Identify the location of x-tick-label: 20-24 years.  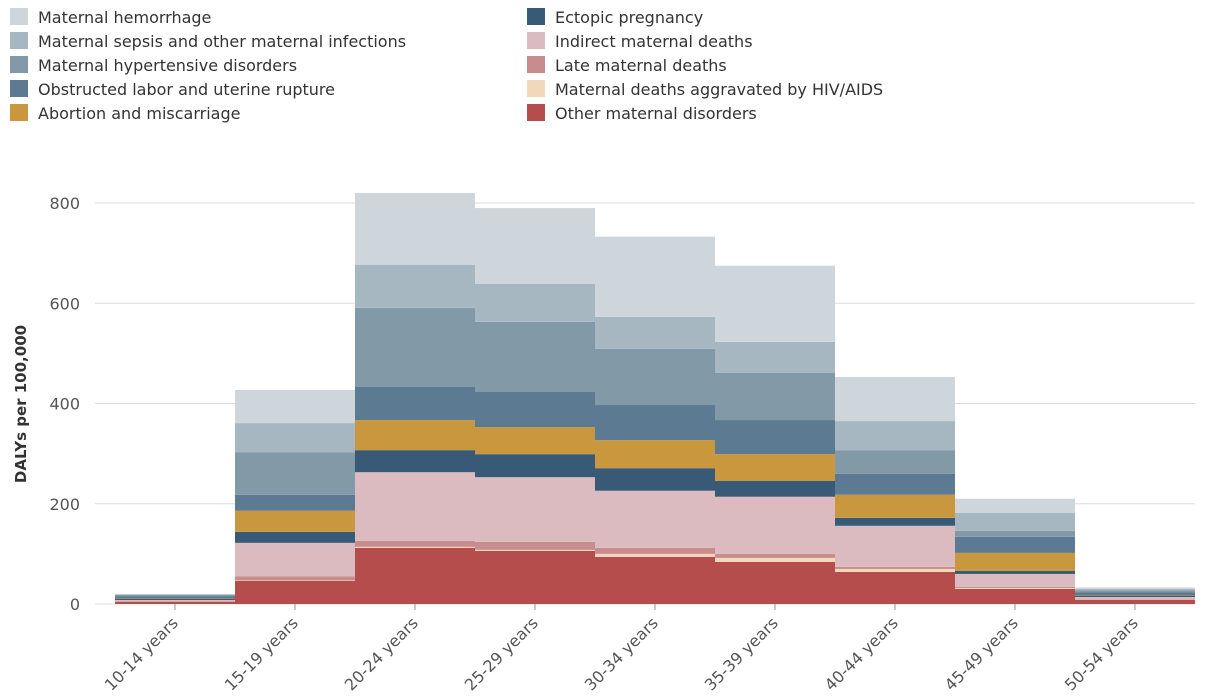
(381, 653).